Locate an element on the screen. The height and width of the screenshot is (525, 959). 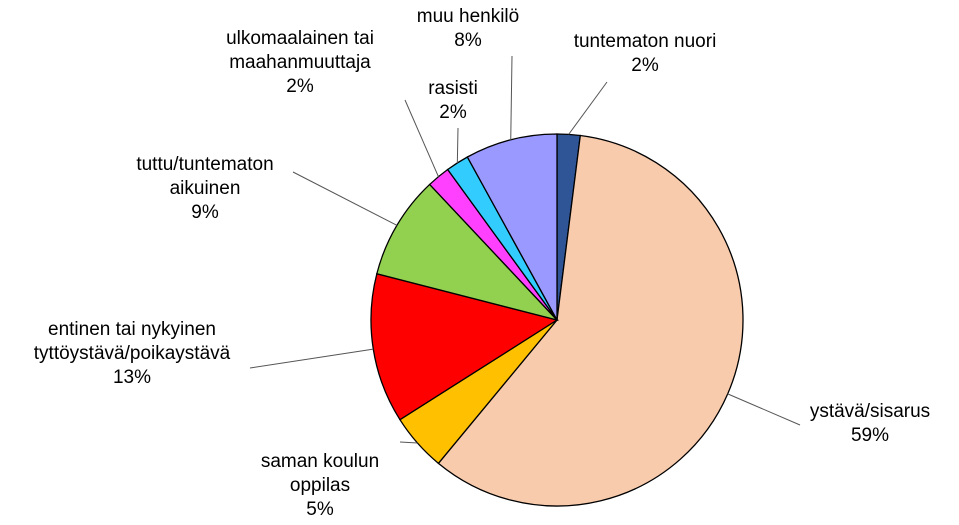
slice-label: muu henkilö 8% is located at coordinates (468, 29).